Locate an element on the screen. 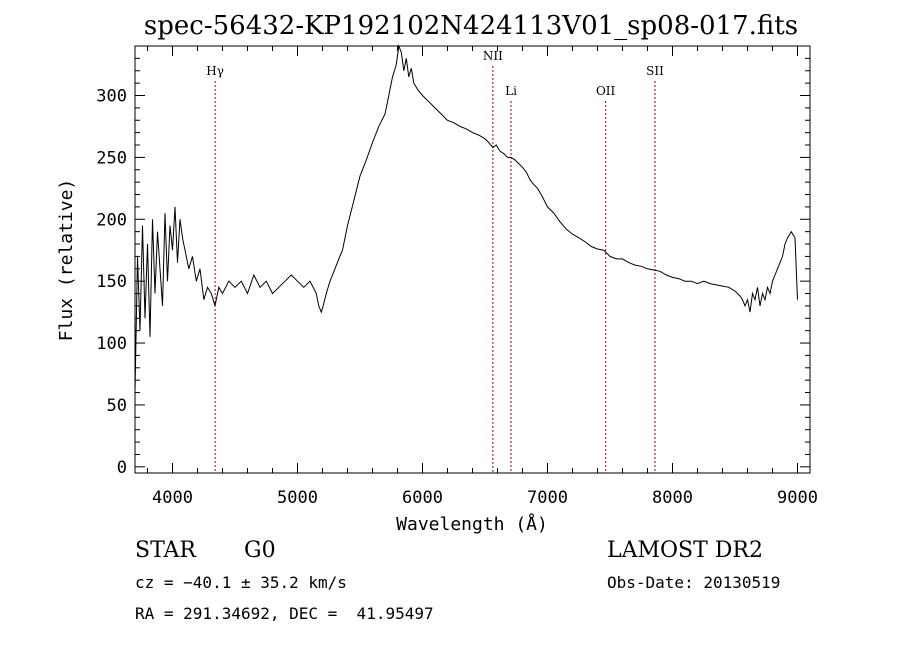  y-tick-label: 250 is located at coordinates (111, 158).